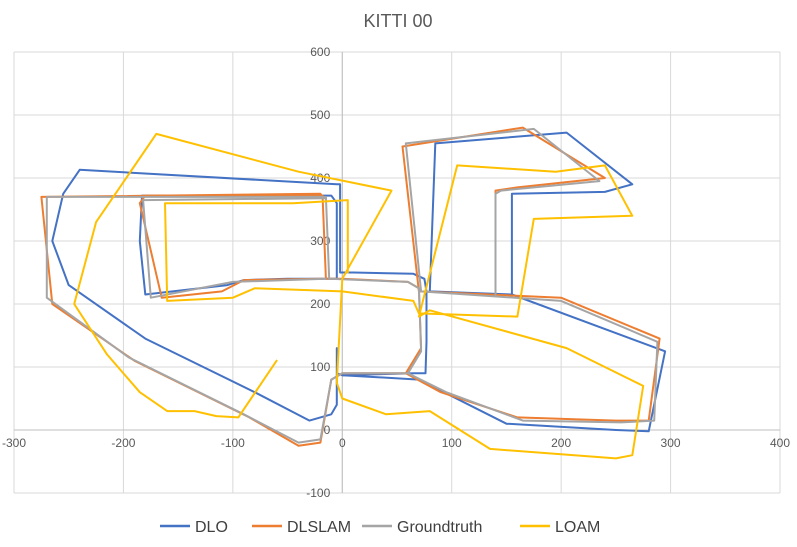  I want to click on x-tick-label: -100, so click(233, 443).